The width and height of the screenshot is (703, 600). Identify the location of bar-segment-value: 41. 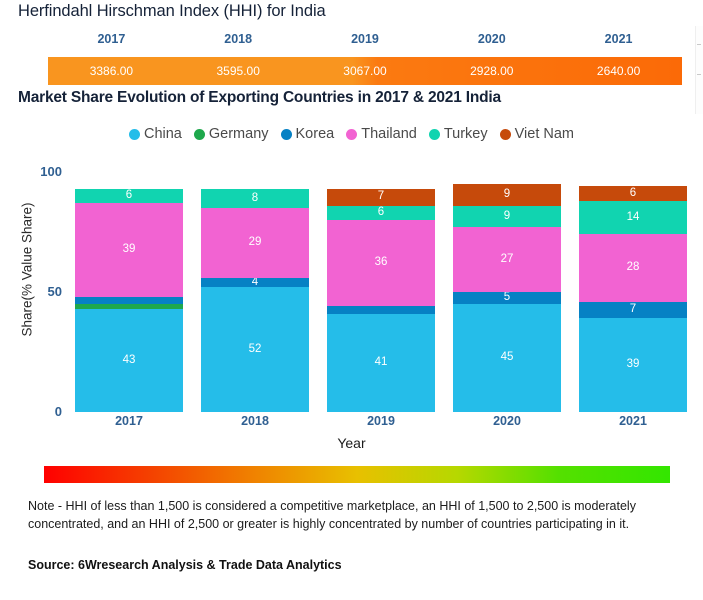
(381, 362).